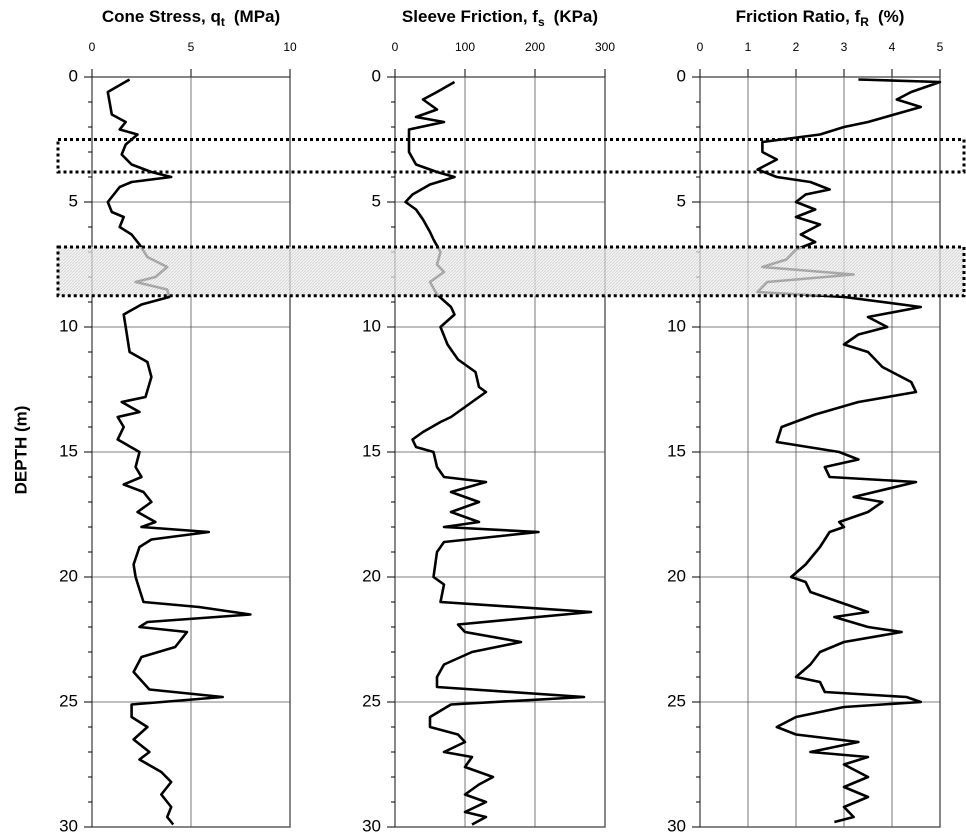 This screenshot has height=839, width=966. What do you see at coordinates (290, 47) in the screenshot?
I see `x-tick-label: 10` at bounding box center [290, 47].